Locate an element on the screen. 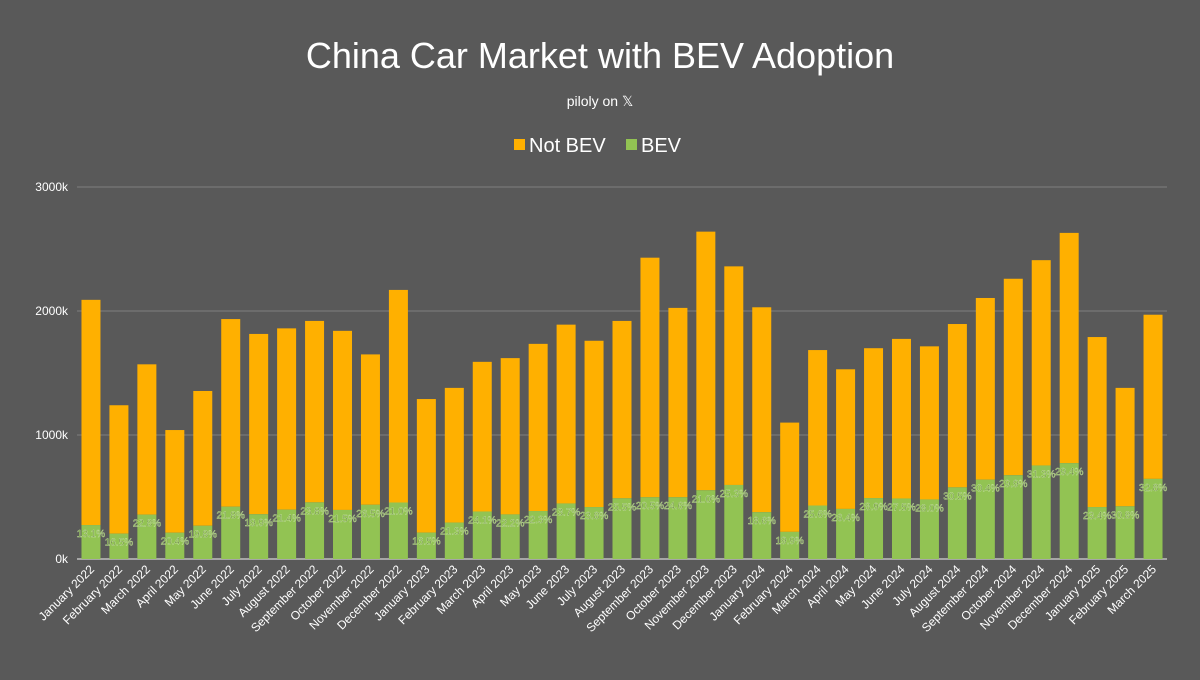 Image resolution: width=1200 pixels, height=680 pixels. data-label: 31.3% is located at coordinates (1041, 474).